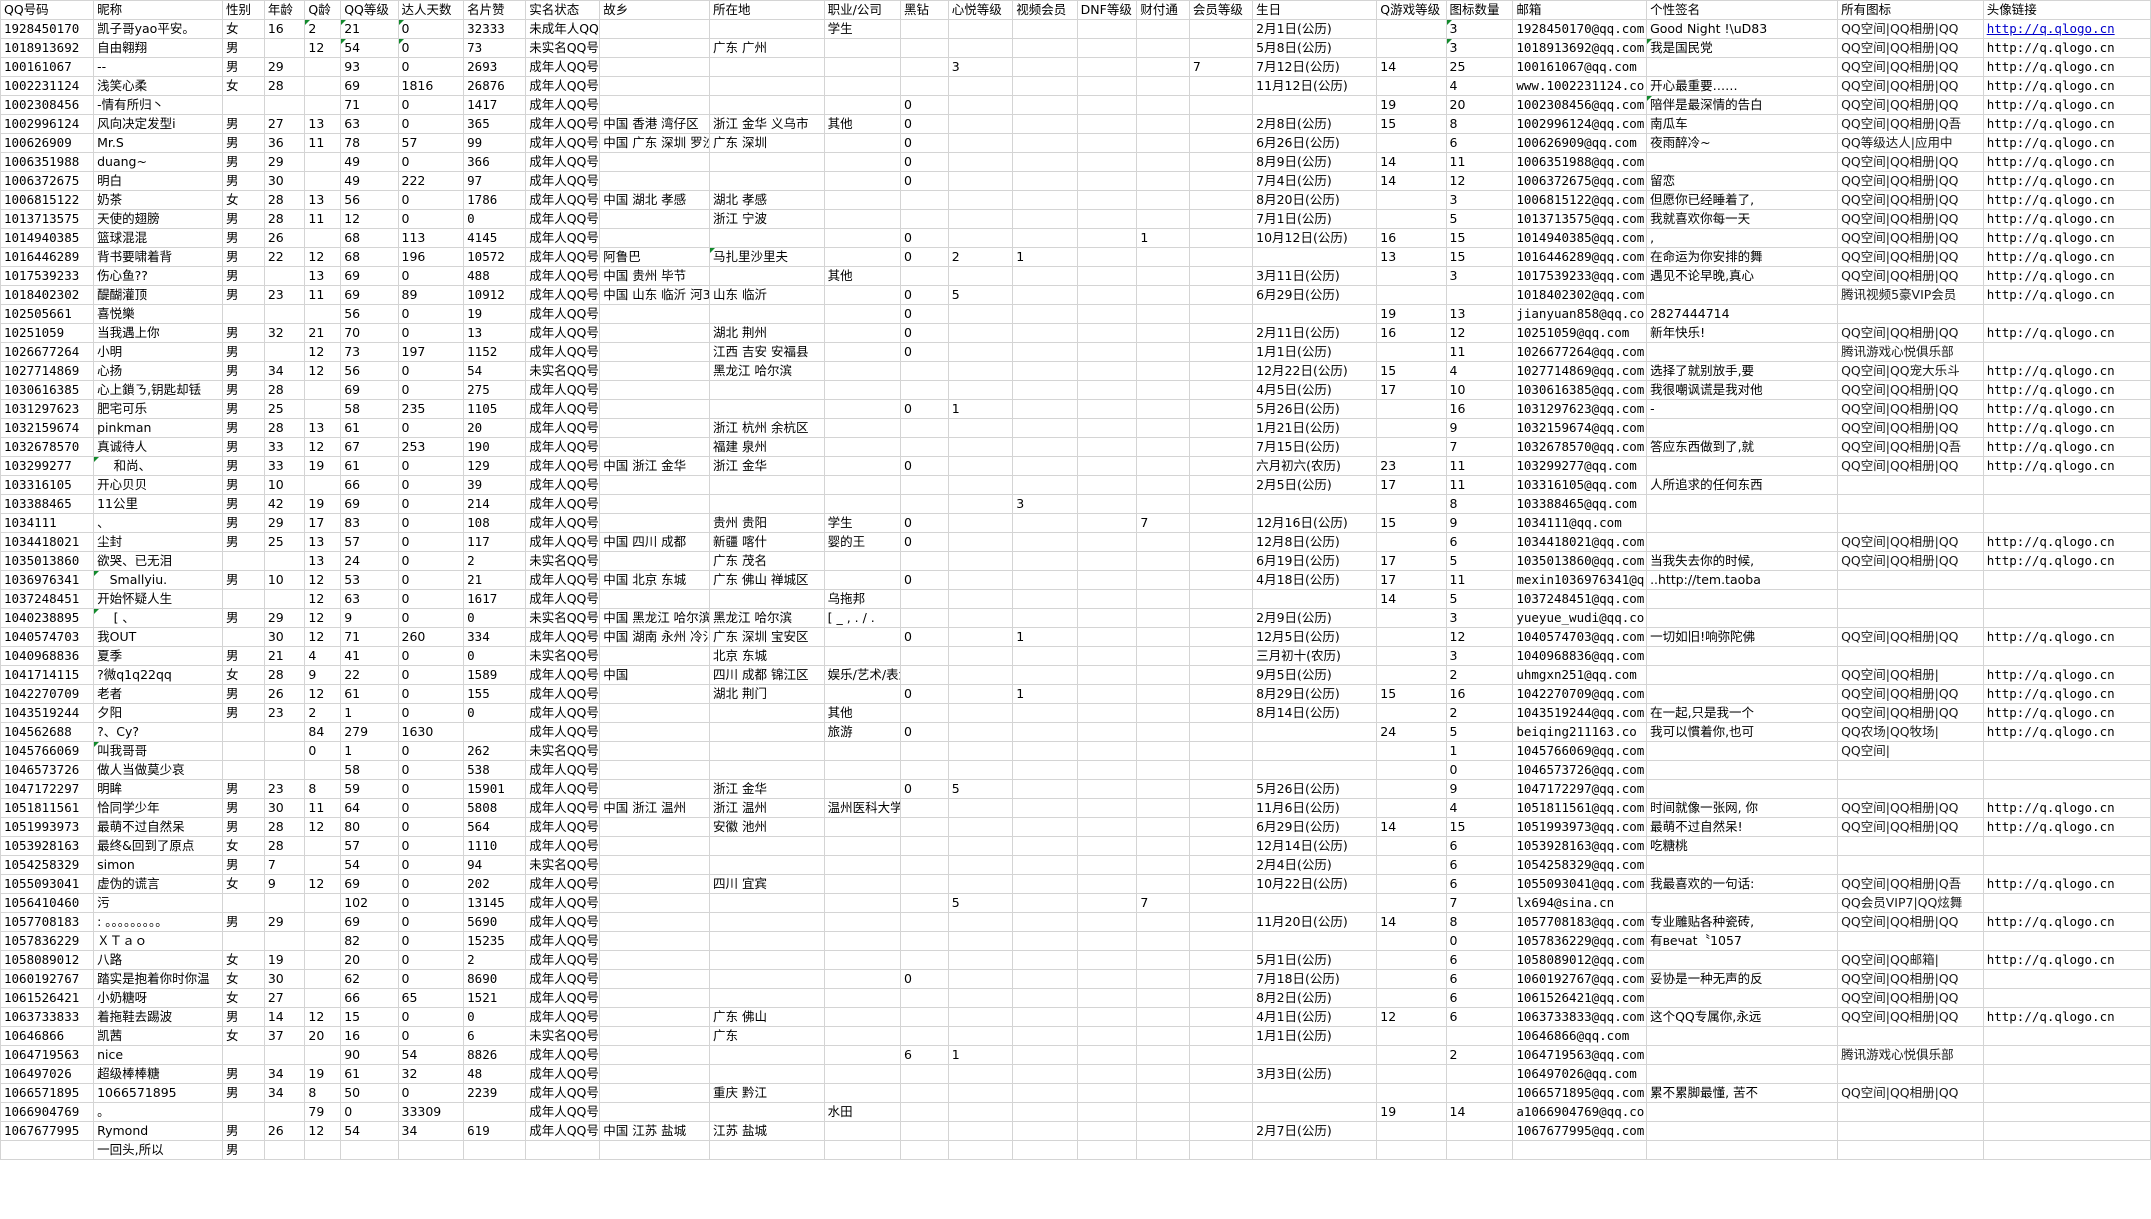 The image size is (2151, 1219). I want to click on cell-qgame: 13, so click(1411, 257).